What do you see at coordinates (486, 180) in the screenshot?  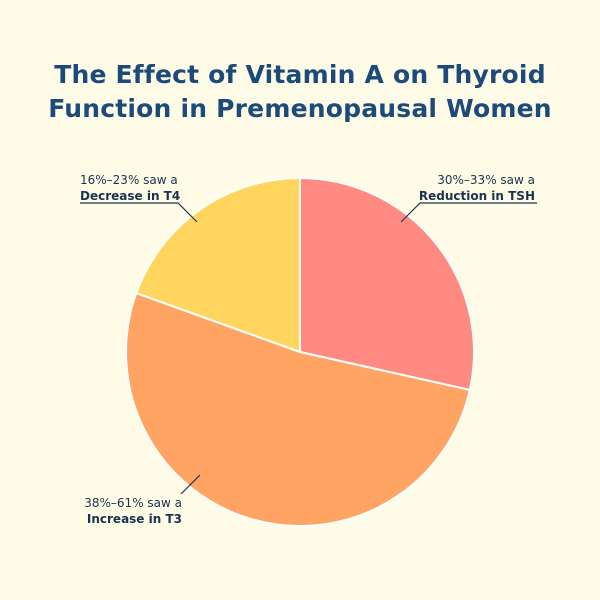 I see `label-reduction-tsh-line-1: 30%–33% saw a` at bounding box center [486, 180].